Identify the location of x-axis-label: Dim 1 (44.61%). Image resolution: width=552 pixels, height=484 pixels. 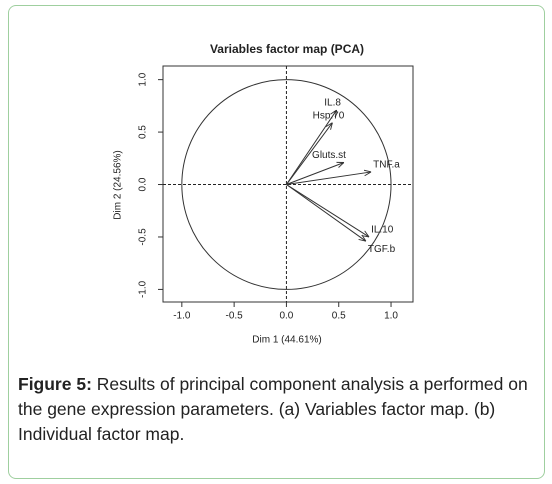
(286, 340).